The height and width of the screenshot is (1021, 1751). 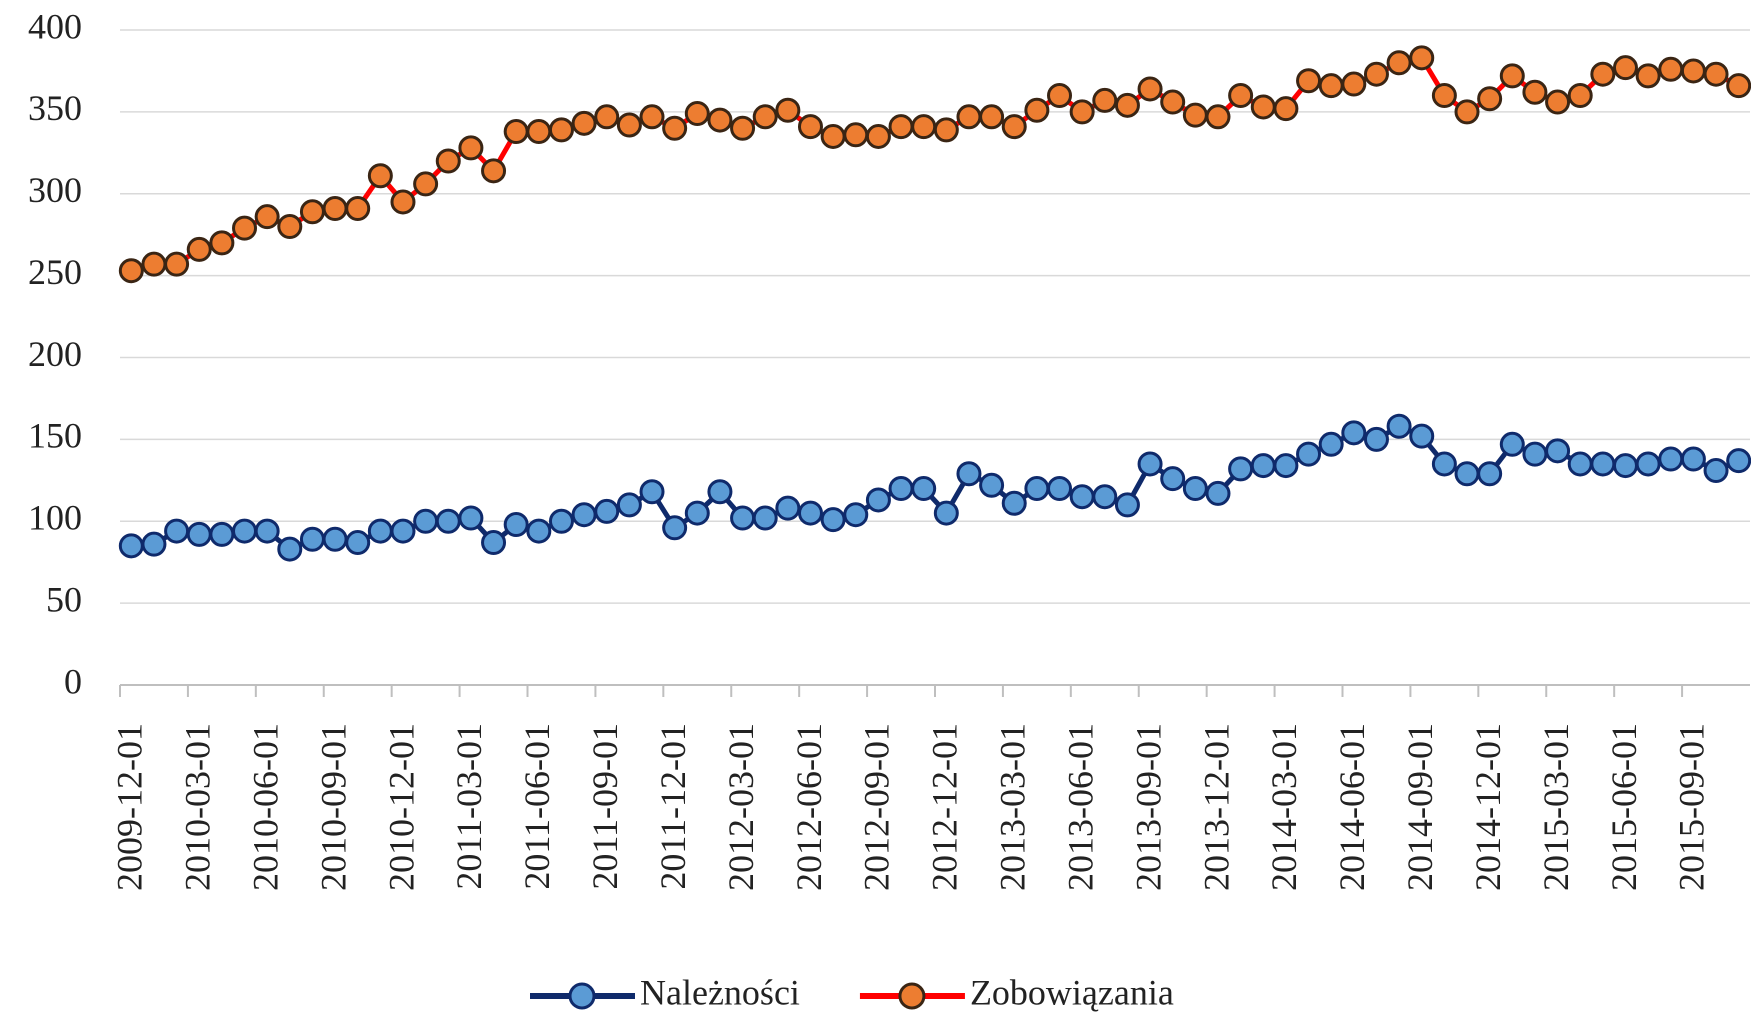 What do you see at coordinates (55, 354) in the screenshot?
I see `y-tick-label: 200` at bounding box center [55, 354].